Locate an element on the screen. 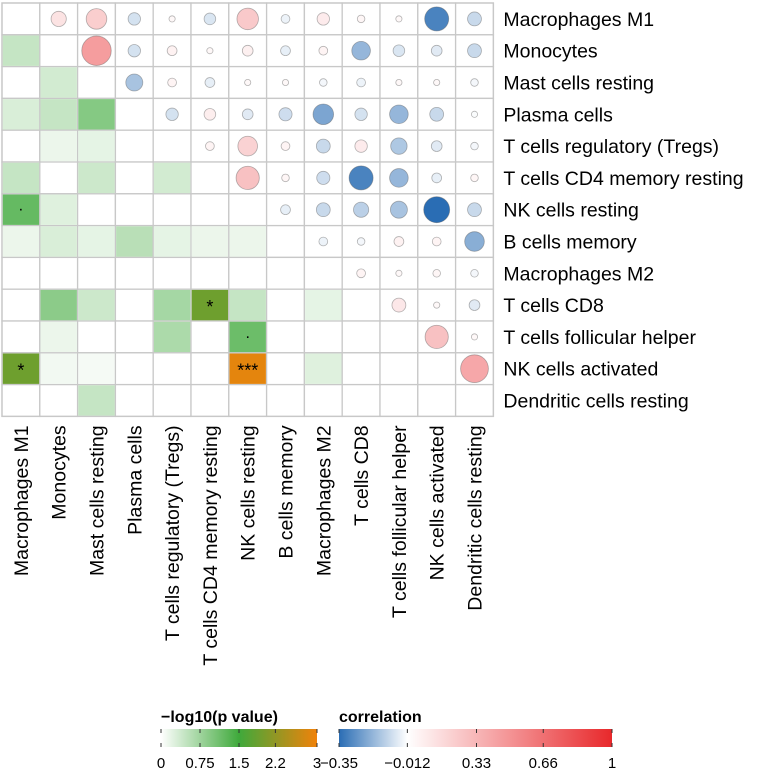 This screenshot has width=765, height=772. row-label: Monocytes is located at coordinates (550, 52).